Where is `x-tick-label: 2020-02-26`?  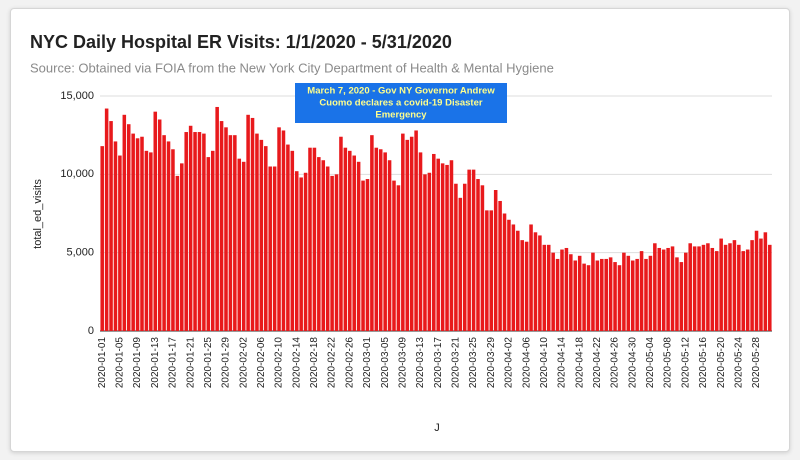
x-tick-label: 2020-02-26 is located at coordinates (349, 363).